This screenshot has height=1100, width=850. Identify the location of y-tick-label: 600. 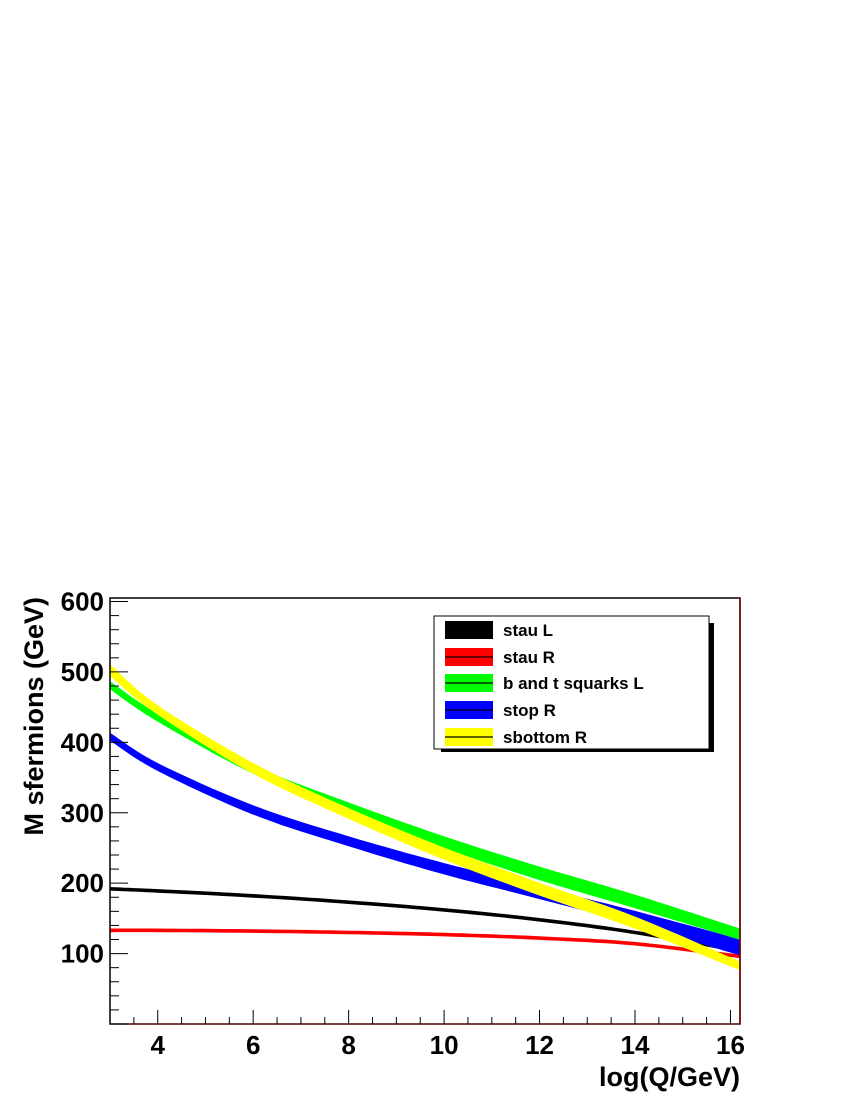
(82, 602).